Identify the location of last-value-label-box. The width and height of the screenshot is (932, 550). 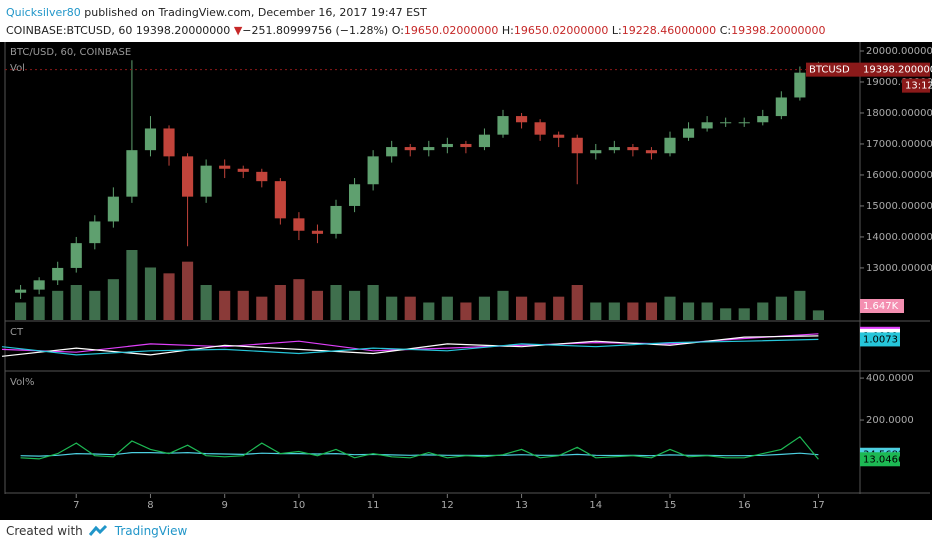
(880, 459).